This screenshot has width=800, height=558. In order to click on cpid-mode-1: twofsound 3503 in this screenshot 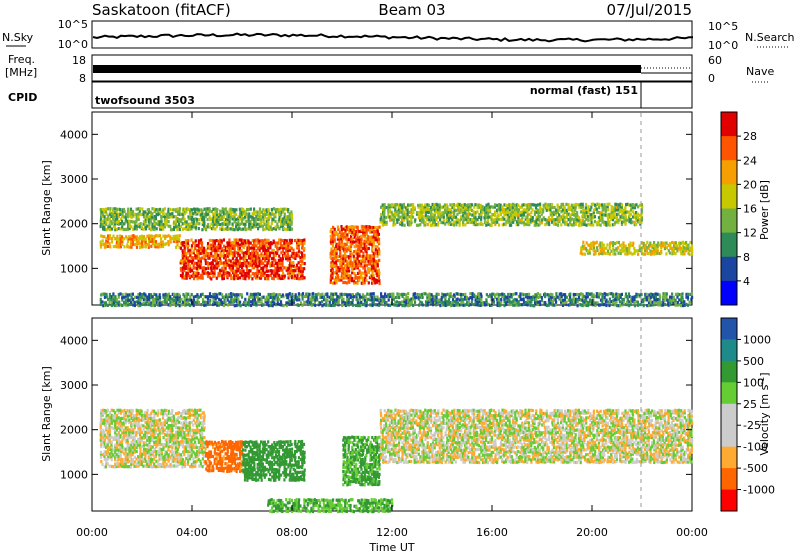, I will do `click(145, 100)`.